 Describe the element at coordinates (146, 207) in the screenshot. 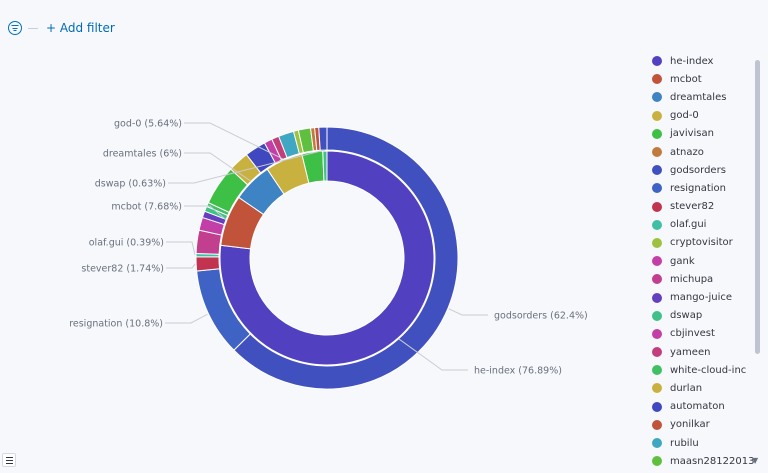

I see `callout-label-mcbot: mcbot (7.68%)` at that location.